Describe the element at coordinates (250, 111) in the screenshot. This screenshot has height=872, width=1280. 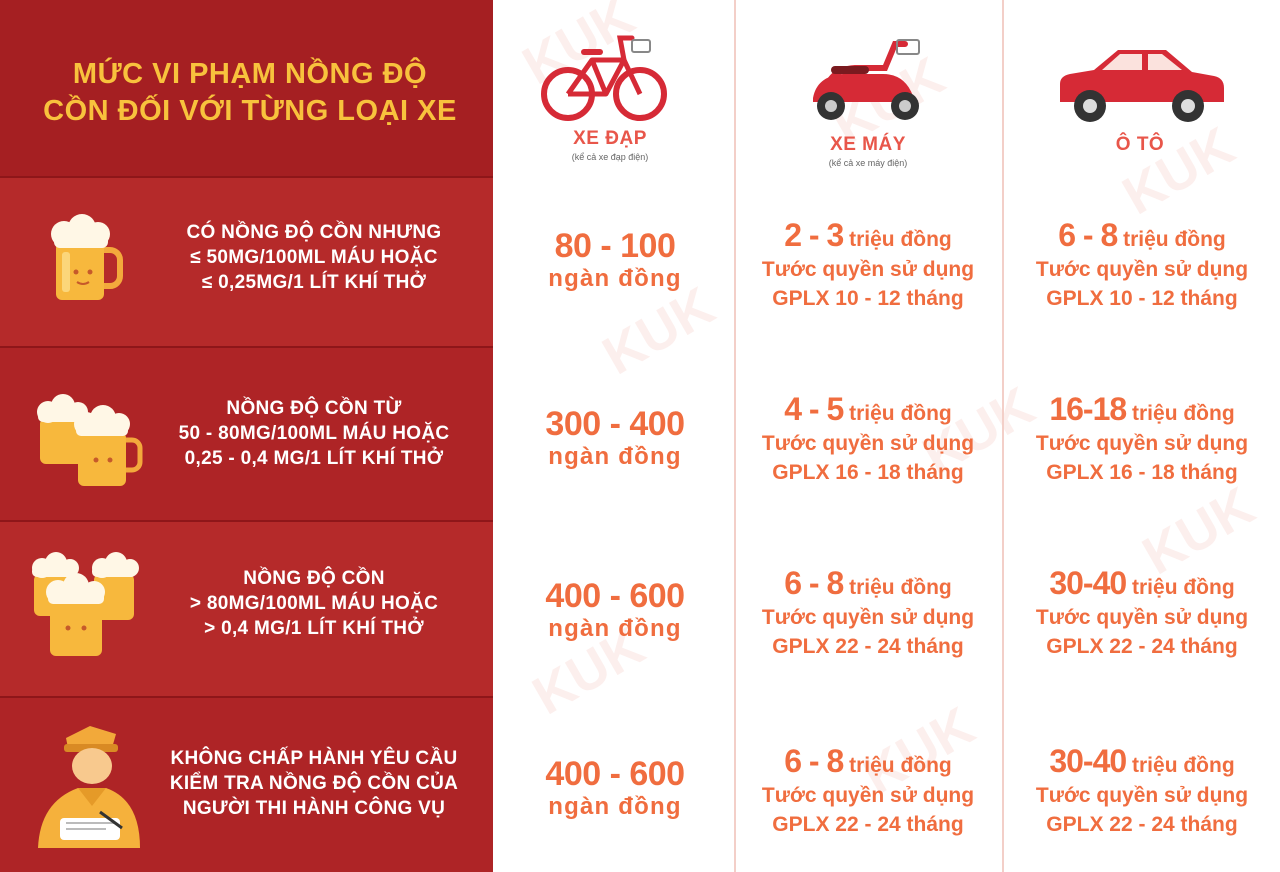
I see `title-line-2: CỒN ĐỐI VỚI TỪNG LOẠI XE` at that location.